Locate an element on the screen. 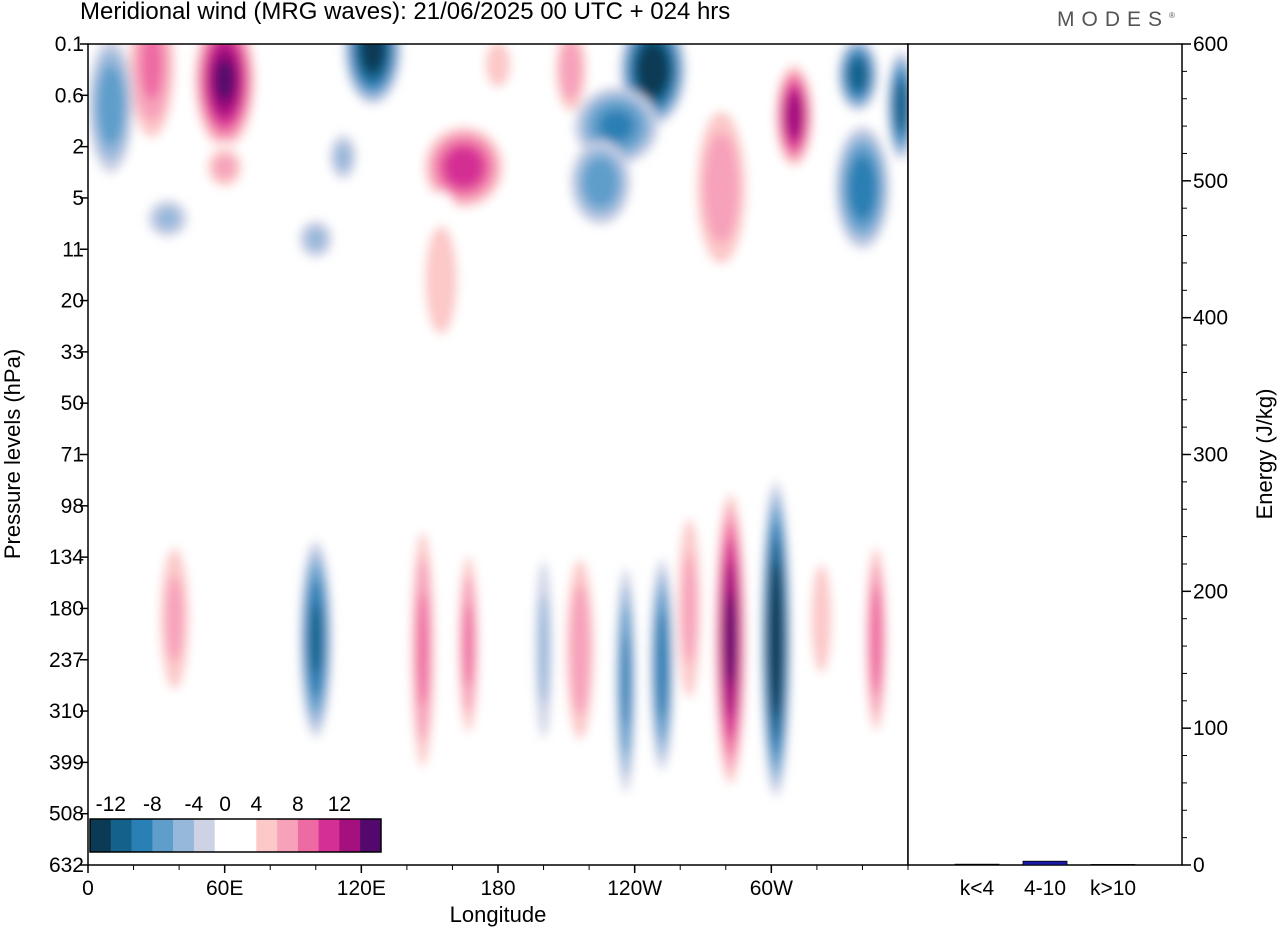  colorbar-label: -12 is located at coordinates (111, 804).